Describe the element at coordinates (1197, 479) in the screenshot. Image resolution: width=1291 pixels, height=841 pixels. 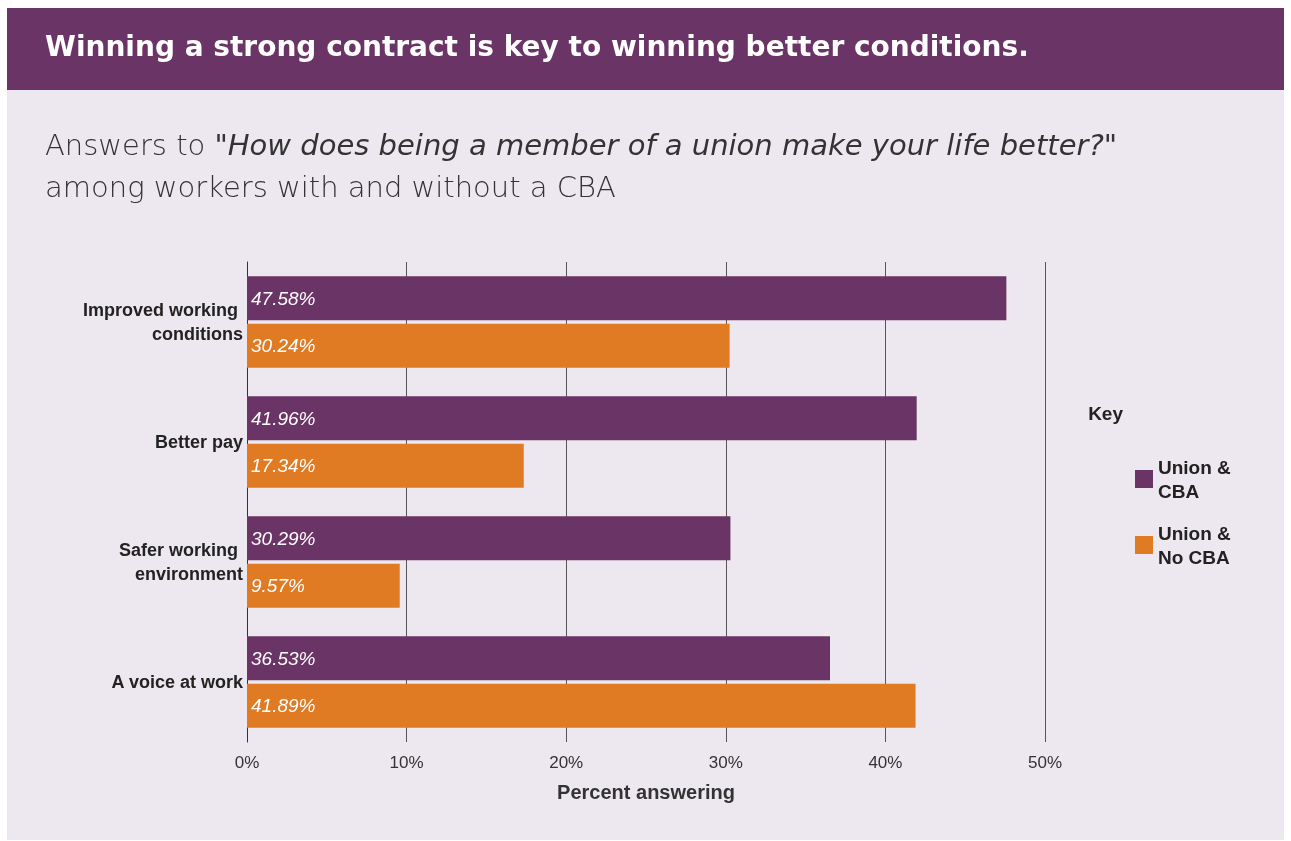
I see `legend-label: Union & CBA` at that location.